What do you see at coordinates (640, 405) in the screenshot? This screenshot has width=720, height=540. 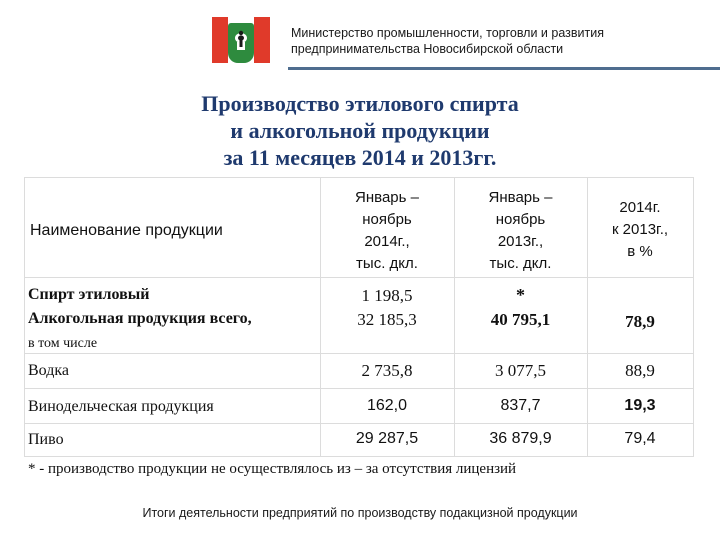 I see `cell-wine-ratio: 19,3` at bounding box center [640, 405].